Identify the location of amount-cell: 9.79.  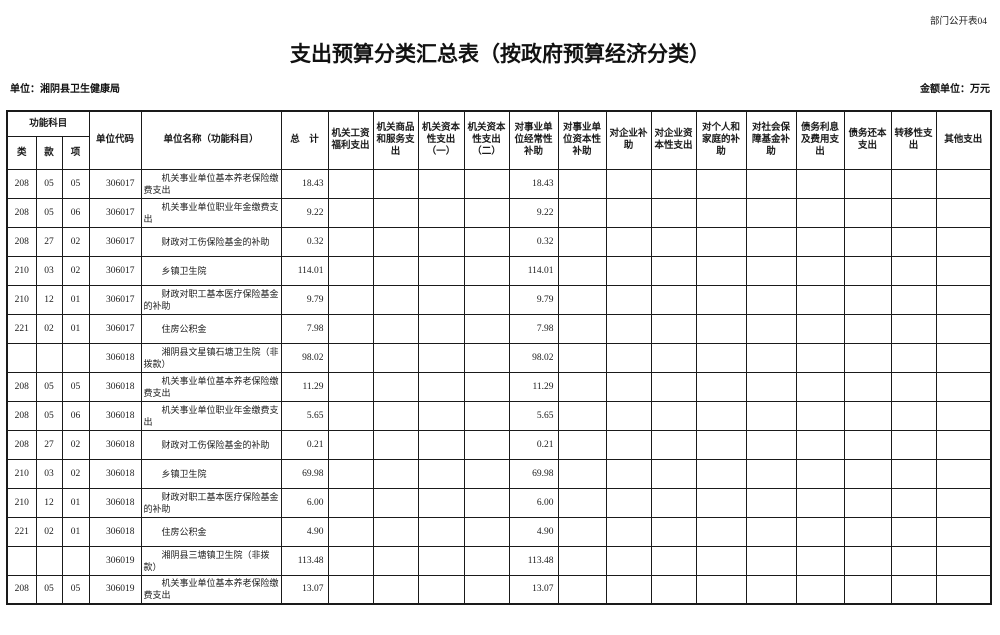
(533, 299).